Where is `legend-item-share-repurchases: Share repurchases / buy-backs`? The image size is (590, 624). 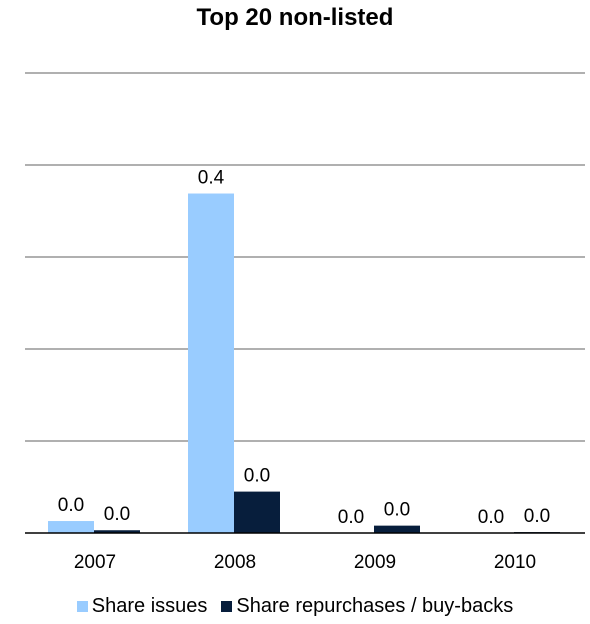 legend-item-share-repurchases: Share repurchases / buy-backs is located at coordinates (367, 606).